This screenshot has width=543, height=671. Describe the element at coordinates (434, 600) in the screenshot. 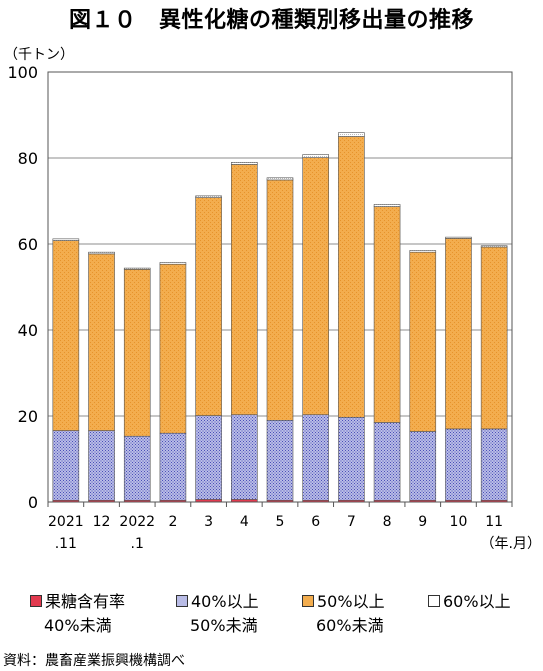

I see `legend-swatch-white` at that location.